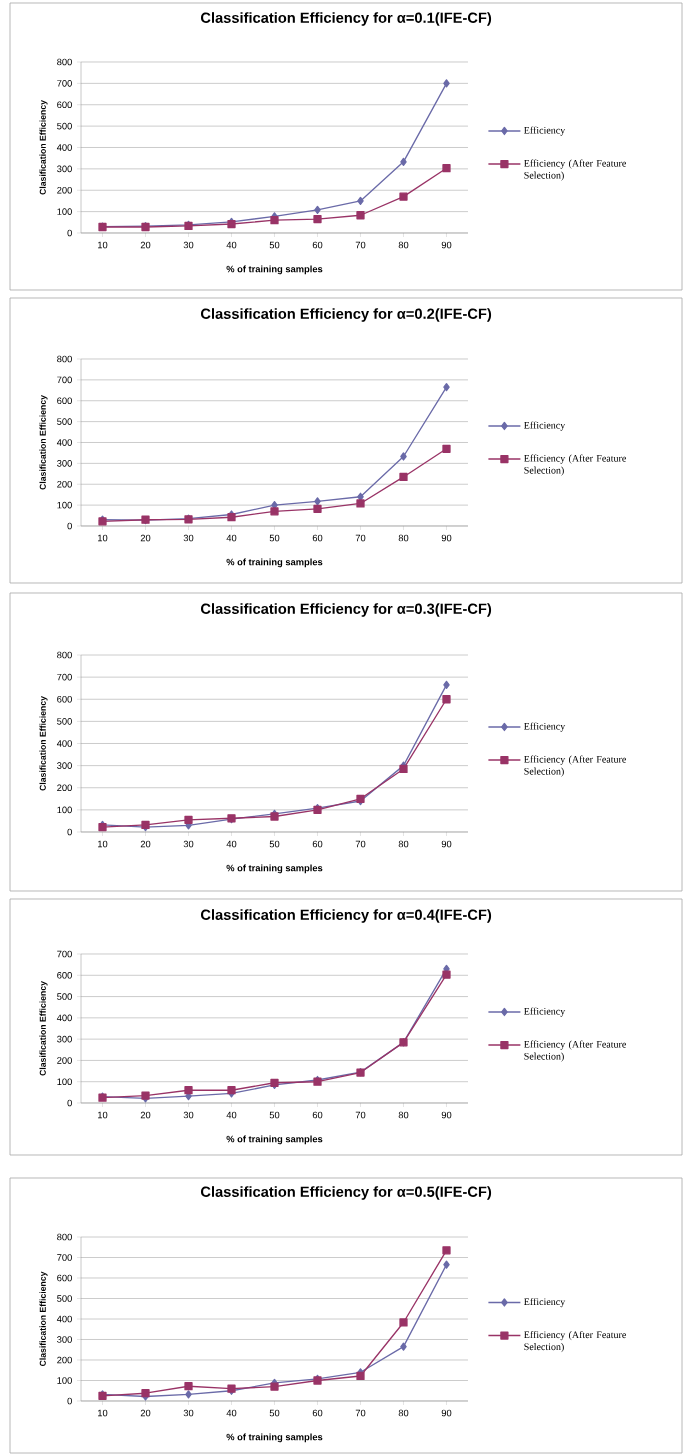  I want to click on chart-title: Classification Efficiency for α=0.4(IFE-CF), so click(346, 916).